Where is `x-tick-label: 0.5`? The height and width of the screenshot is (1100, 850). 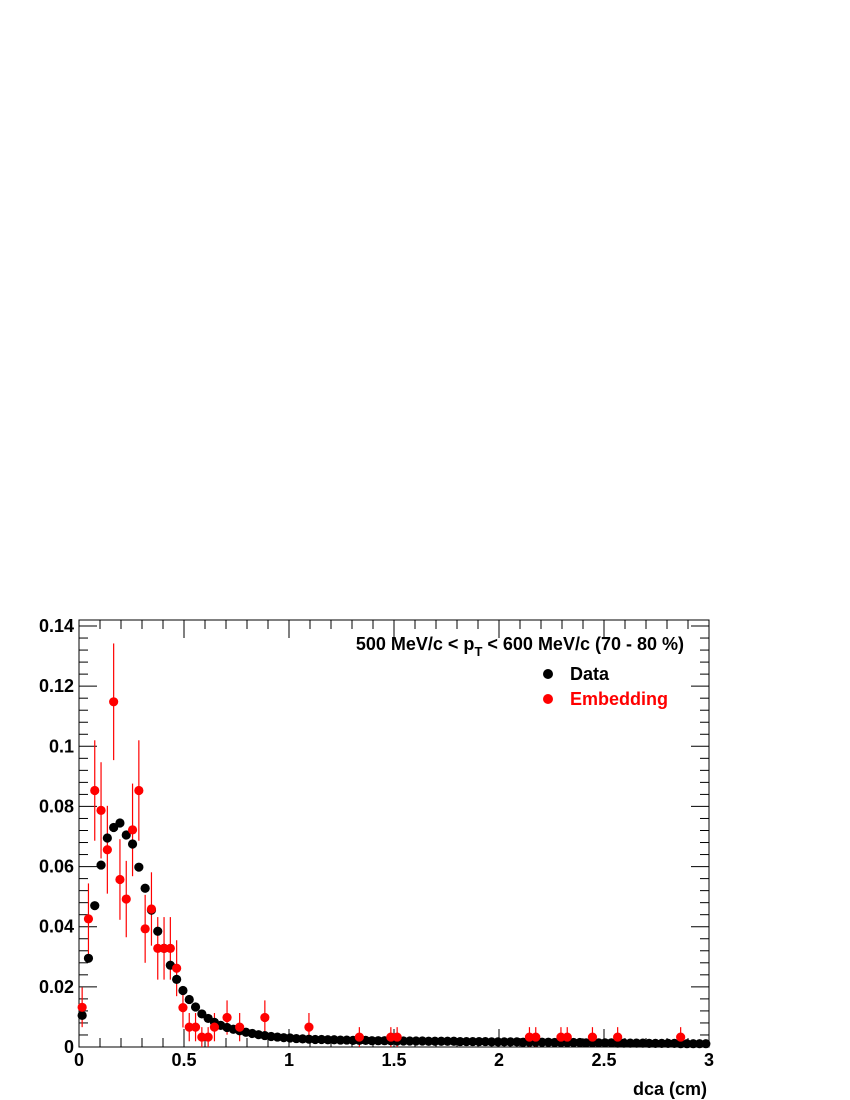 x-tick-label: 0.5 is located at coordinates (183, 1060).